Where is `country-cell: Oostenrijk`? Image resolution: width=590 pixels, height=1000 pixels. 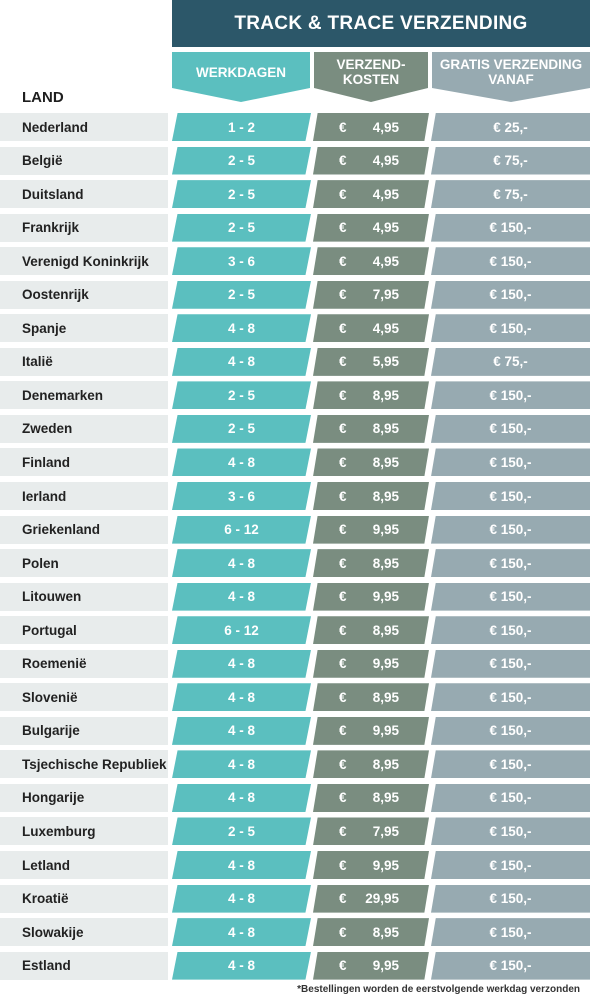 country-cell: Oostenrijk is located at coordinates (84, 294).